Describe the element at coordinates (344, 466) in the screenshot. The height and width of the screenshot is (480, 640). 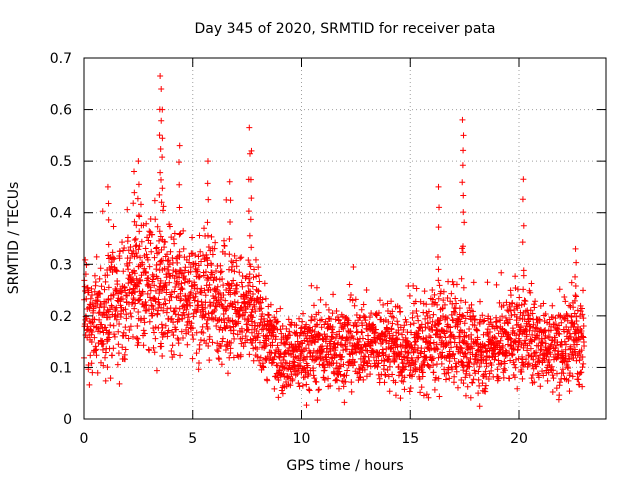
I see `x-axis-label: GPS time / hours` at that location.